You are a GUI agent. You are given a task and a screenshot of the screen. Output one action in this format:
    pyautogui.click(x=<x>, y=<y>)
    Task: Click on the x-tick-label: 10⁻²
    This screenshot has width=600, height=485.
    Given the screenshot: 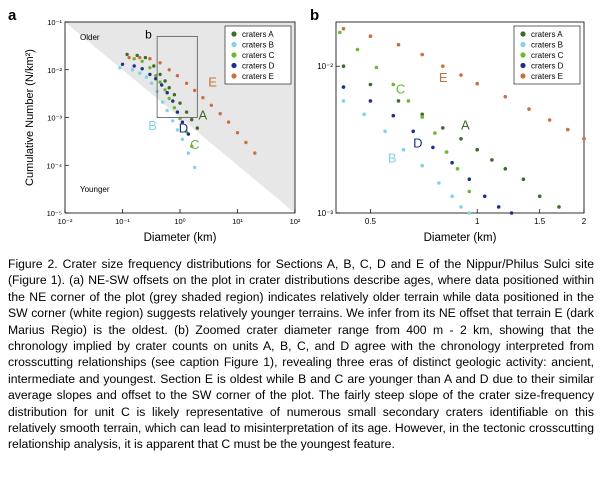 What is the action you would take?
    pyautogui.click(x=65, y=221)
    